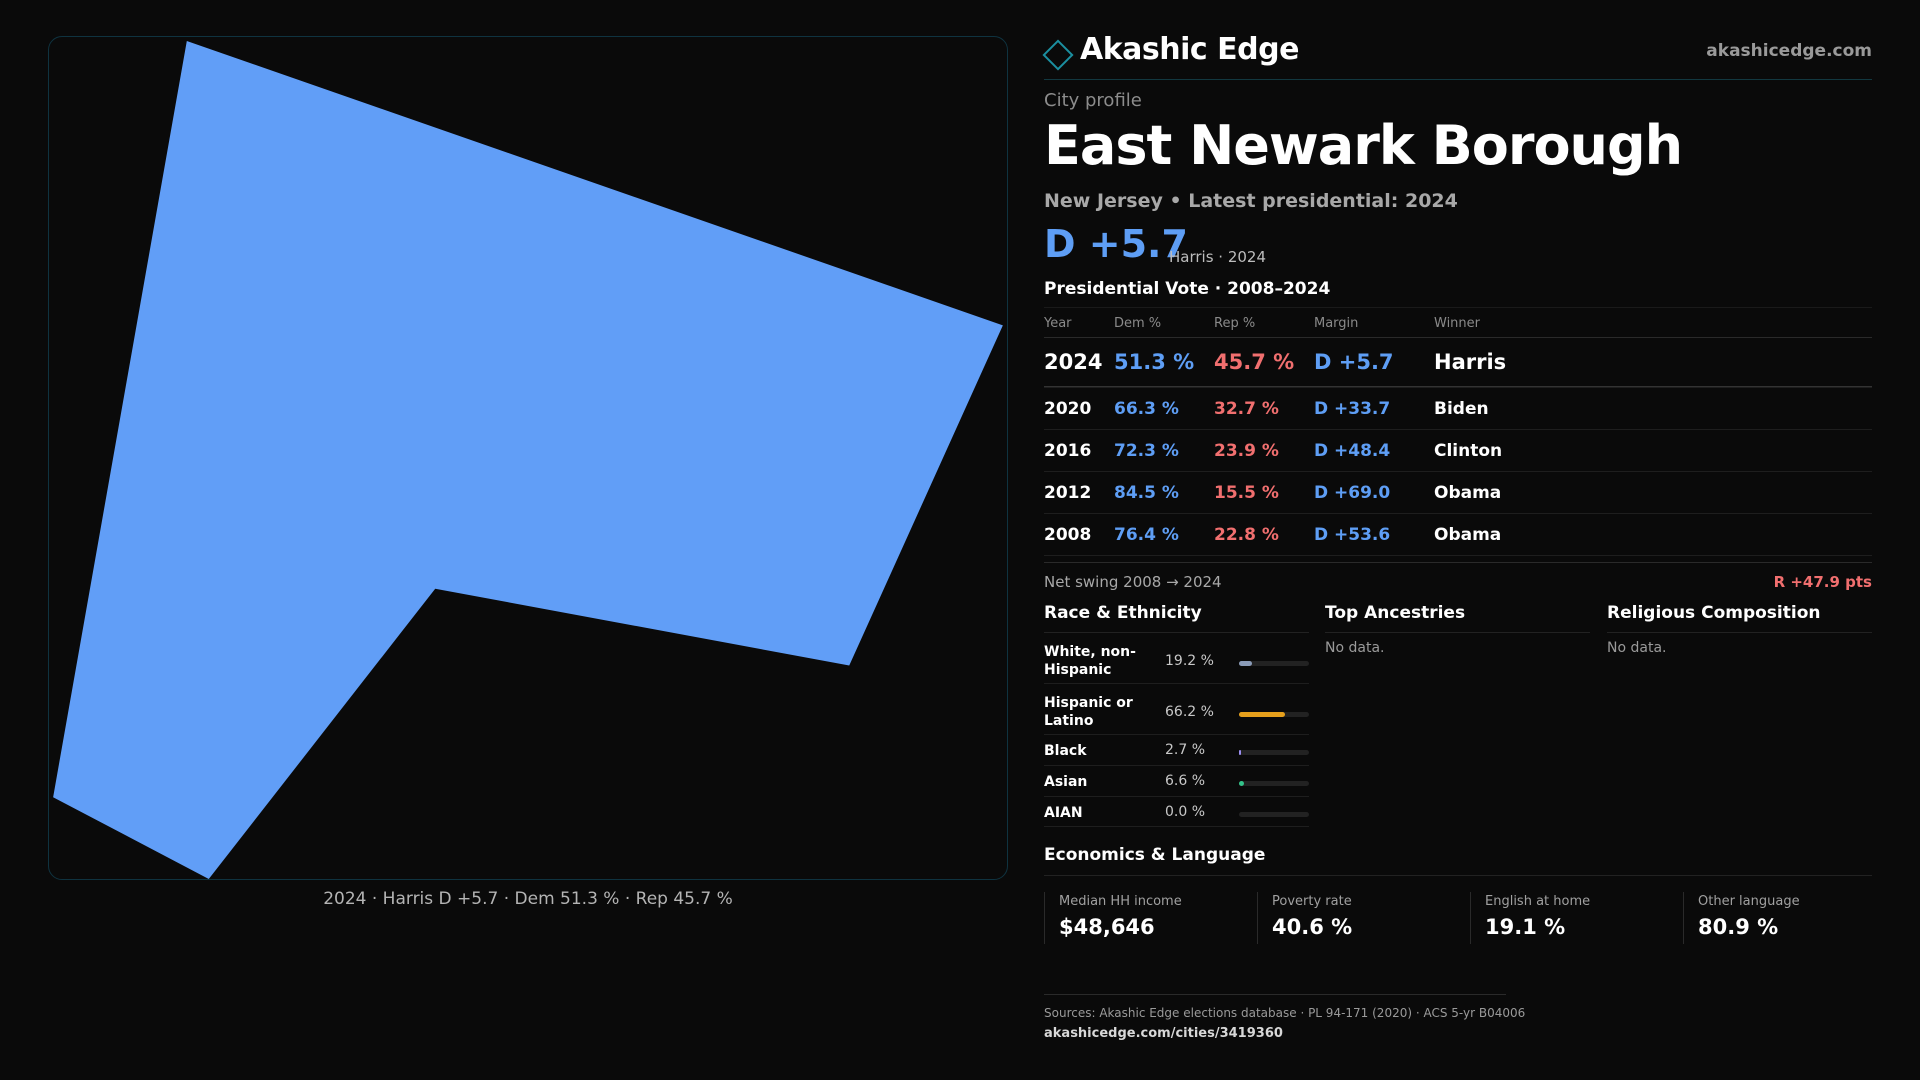 Image resolution: width=1920 pixels, height=1080 pixels. I want to click on race-label: White, non-Hispanic, so click(1090, 661).